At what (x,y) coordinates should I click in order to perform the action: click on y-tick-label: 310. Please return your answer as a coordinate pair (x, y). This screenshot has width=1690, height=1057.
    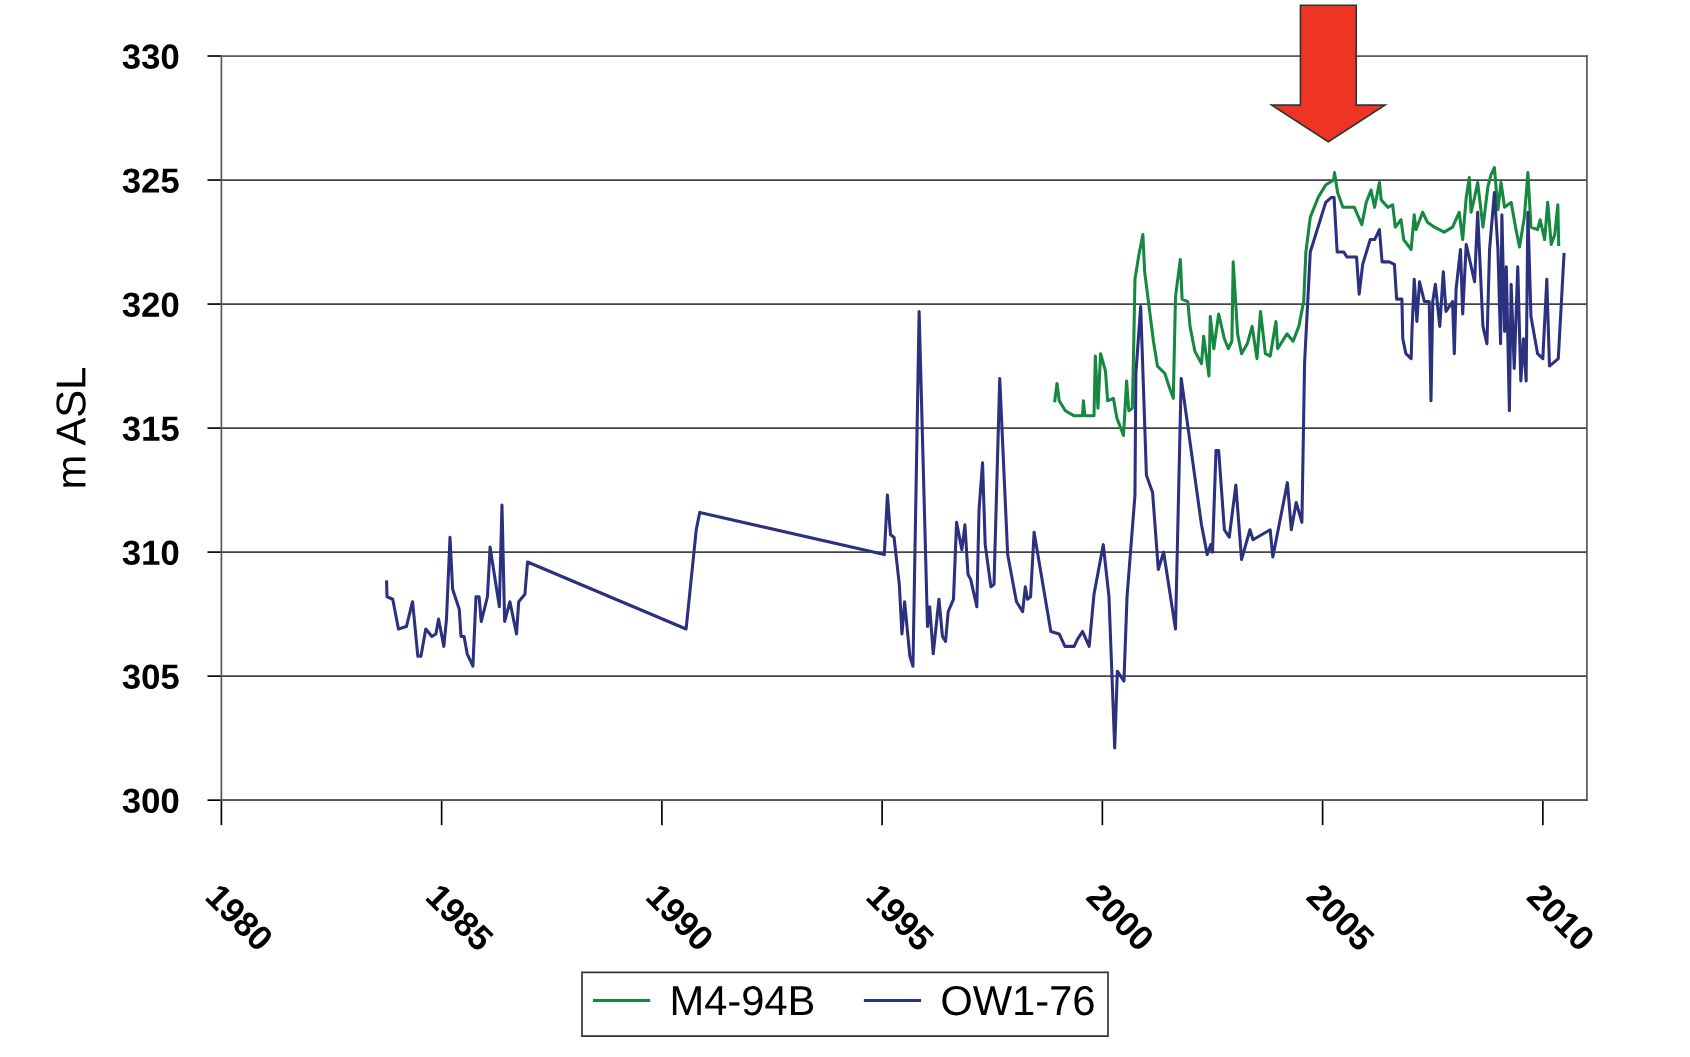
    Looking at the image, I should click on (150, 553).